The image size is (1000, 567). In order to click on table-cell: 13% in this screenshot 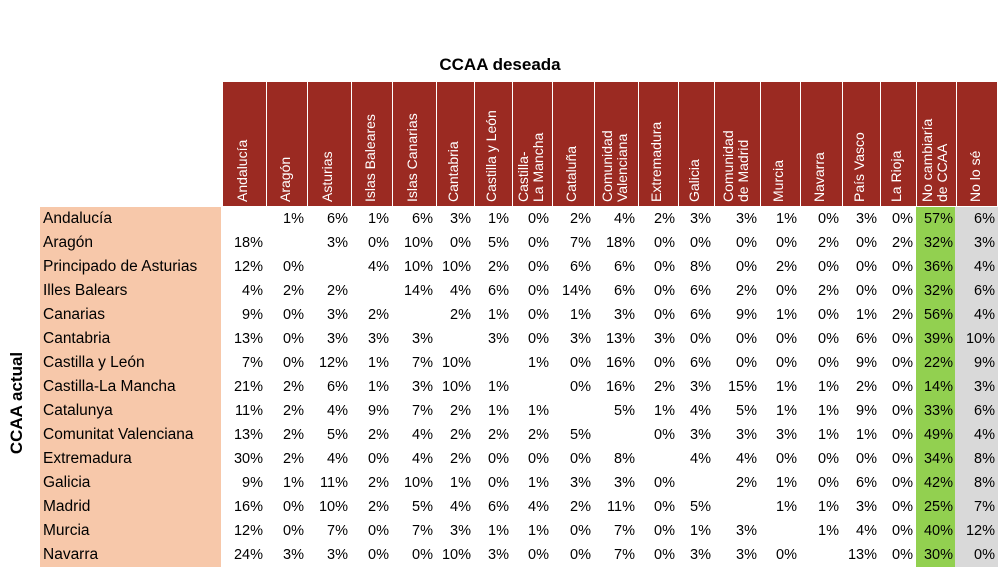, I will do `click(862, 555)`.